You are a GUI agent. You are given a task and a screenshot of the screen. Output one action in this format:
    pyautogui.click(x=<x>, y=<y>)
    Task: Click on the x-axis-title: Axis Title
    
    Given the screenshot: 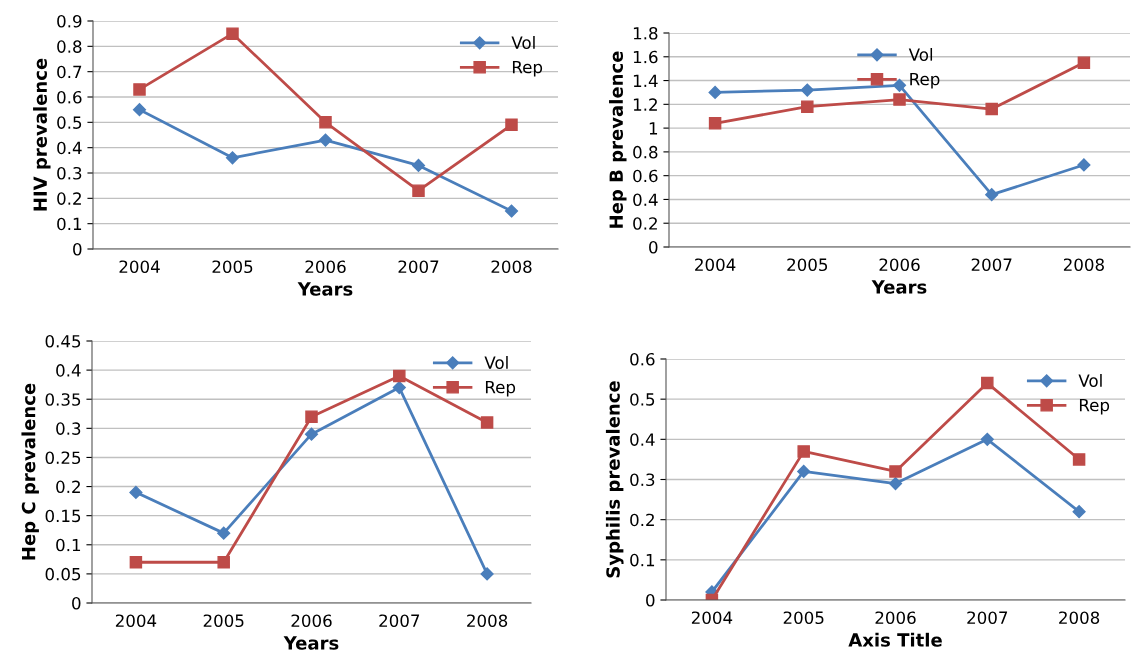 What is the action you would take?
    pyautogui.click(x=895, y=639)
    